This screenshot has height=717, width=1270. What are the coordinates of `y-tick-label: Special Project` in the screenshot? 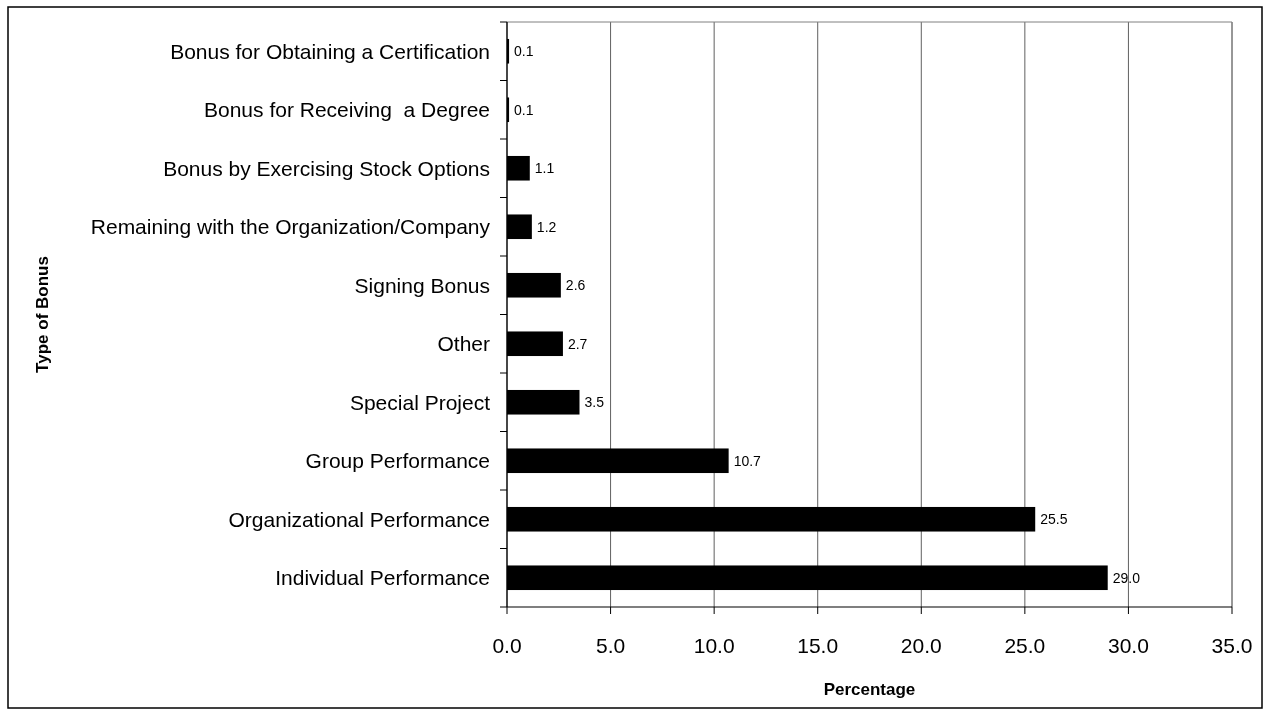 It's located at (420, 402).